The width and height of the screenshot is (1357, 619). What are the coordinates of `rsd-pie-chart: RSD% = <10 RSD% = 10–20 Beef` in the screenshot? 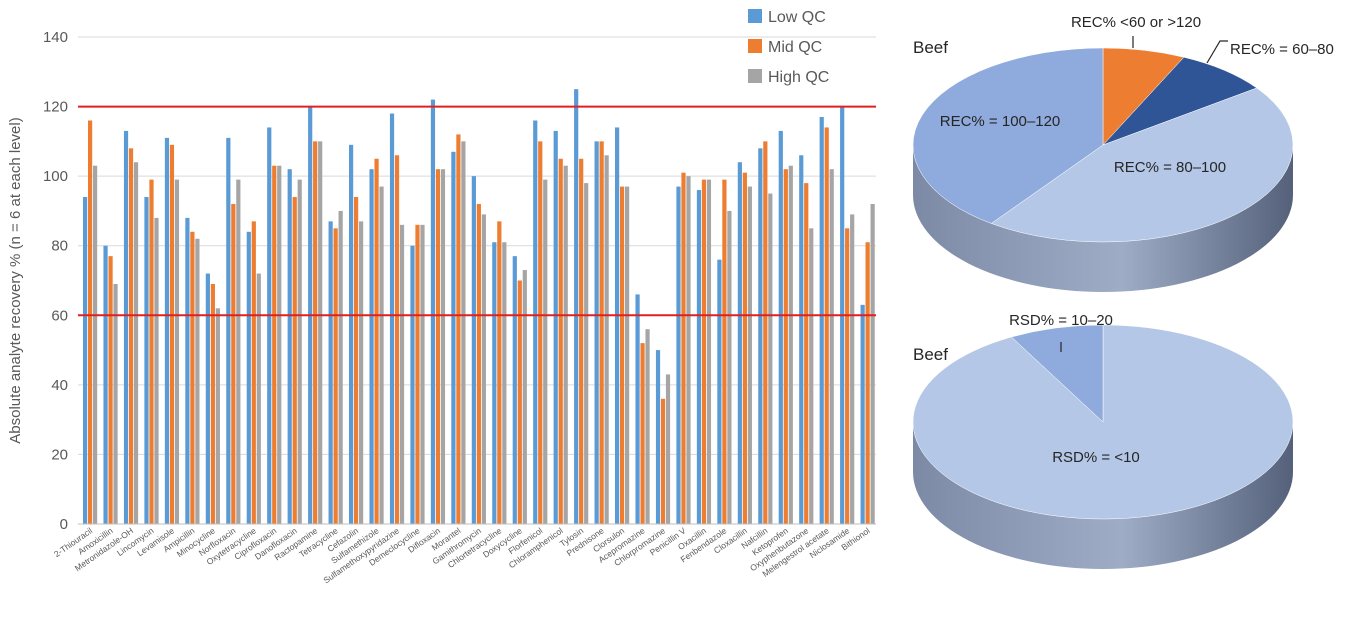 It's located at (1103, 440).